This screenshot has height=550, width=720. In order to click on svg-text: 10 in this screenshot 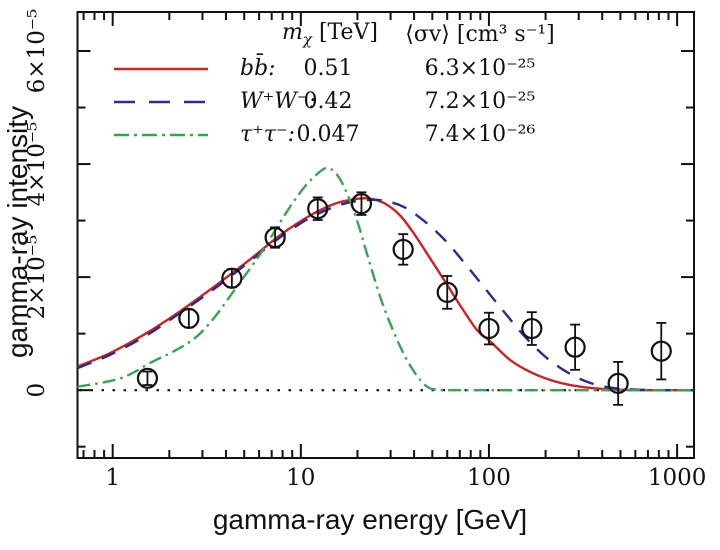, I will do `click(300, 478)`.